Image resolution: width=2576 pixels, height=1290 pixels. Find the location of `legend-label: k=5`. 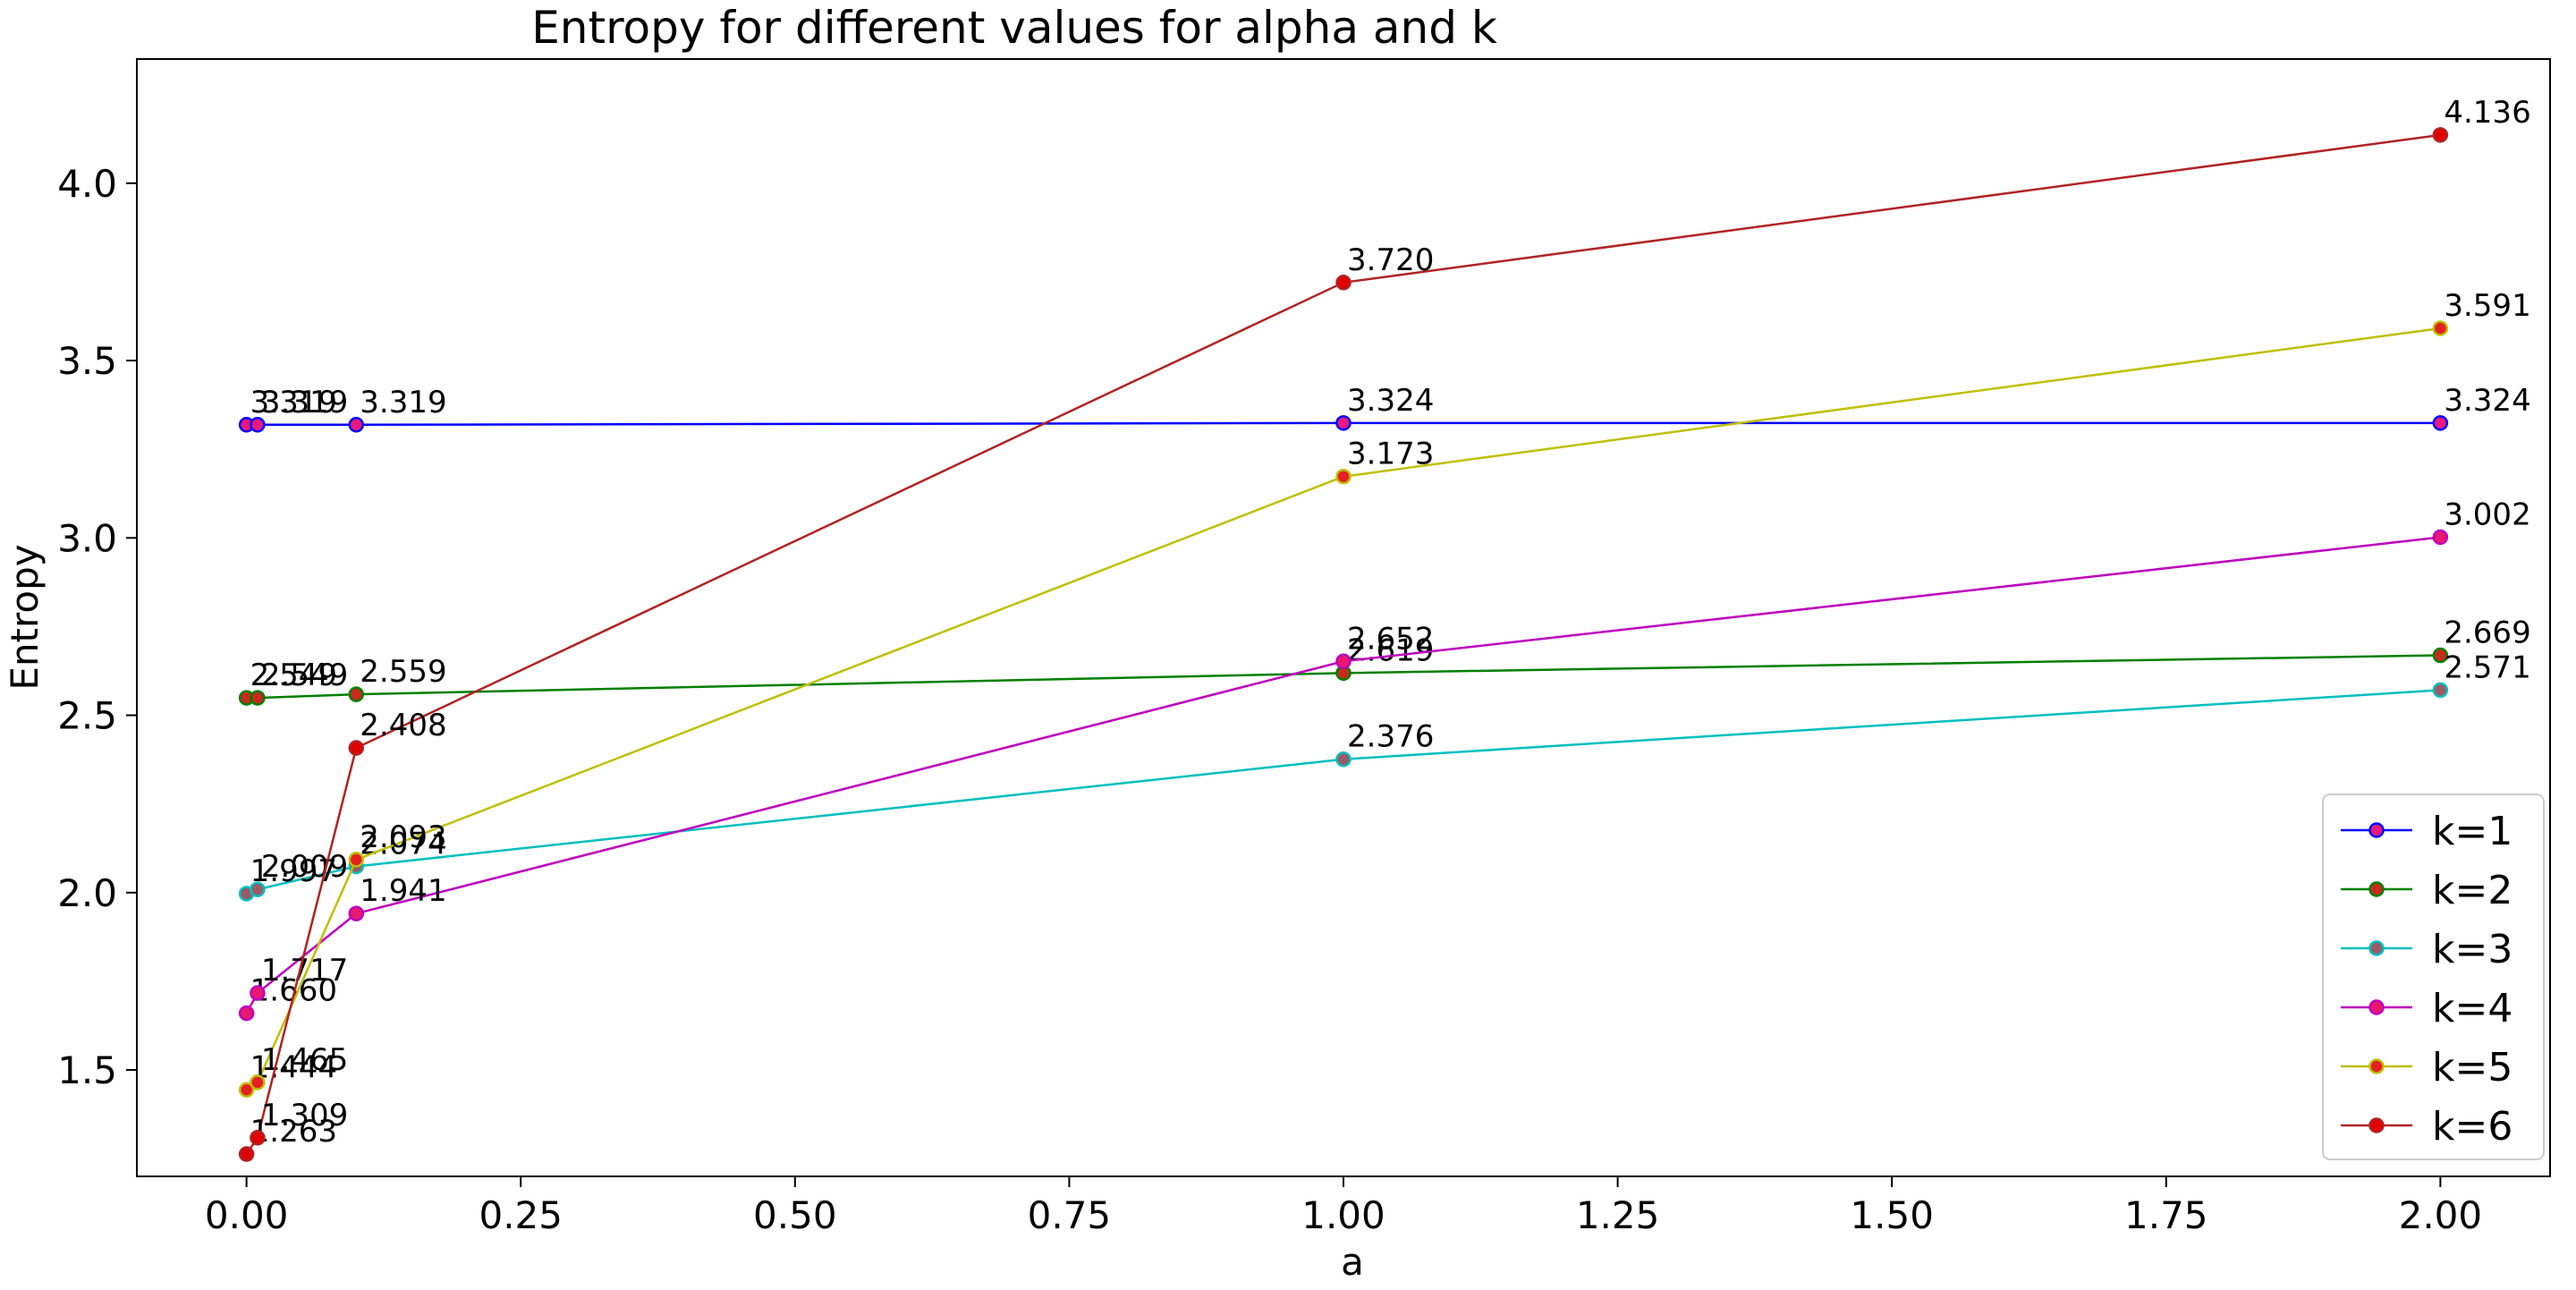

legend-label: k=5 is located at coordinates (2472, 1068).